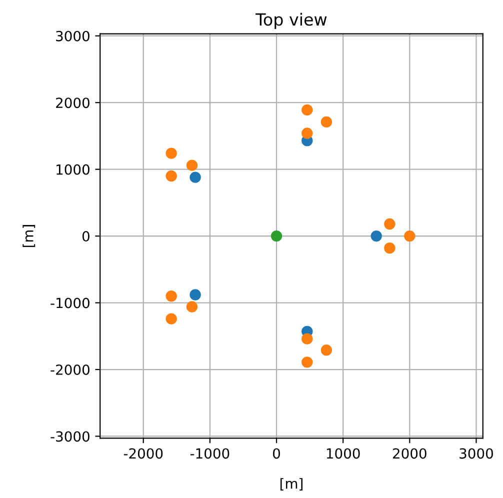 The width and height of the screenshot is (503, 498). I want to click on x-tick-label: 0, so click(276, 453).